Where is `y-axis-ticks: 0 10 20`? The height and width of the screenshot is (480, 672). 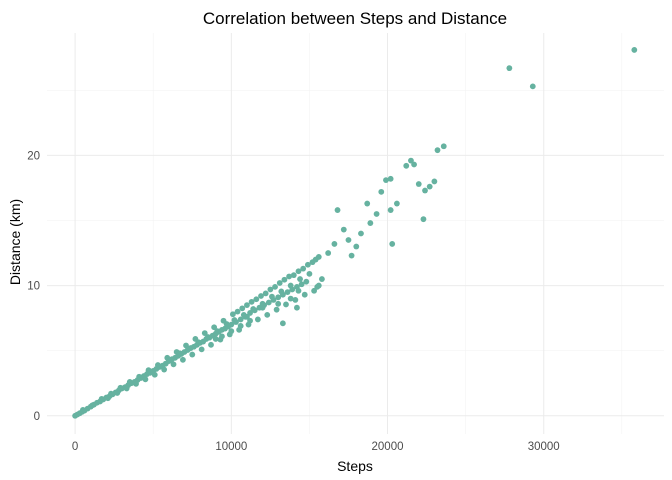 y-axis-ticks: 0 10 20 is located at coordinates (33, 286).